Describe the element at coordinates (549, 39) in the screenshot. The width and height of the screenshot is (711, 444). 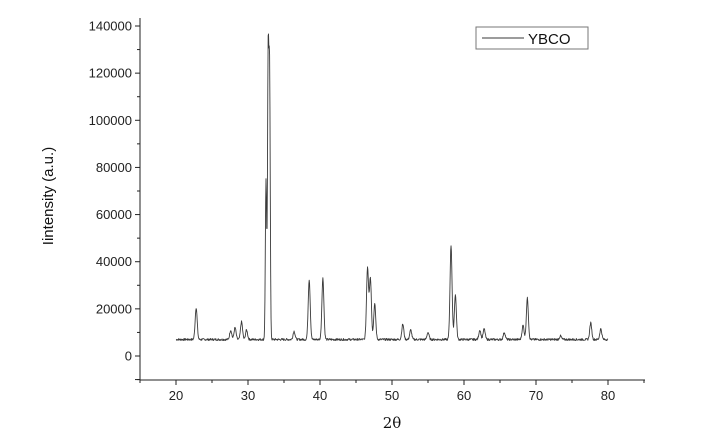
I see `legend-label-ybco: YBCO` at that location.